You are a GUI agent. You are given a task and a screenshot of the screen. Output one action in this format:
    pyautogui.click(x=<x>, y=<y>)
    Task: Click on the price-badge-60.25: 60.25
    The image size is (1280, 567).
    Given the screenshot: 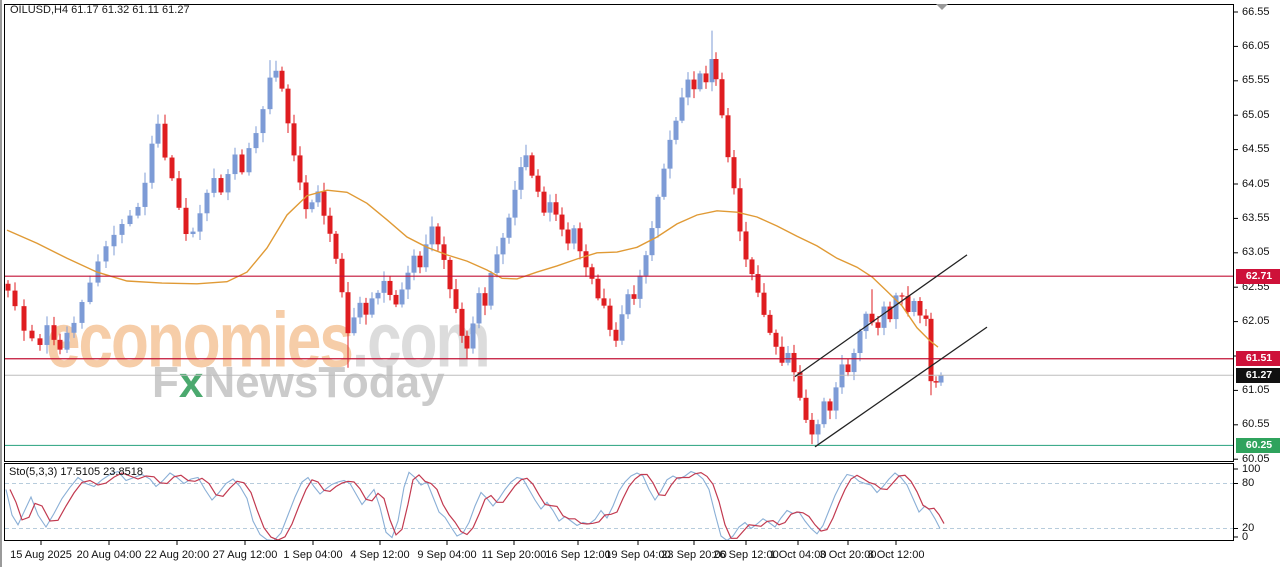 What is the action you would take?
    pyautogui.click(x=1258, y=445)
    